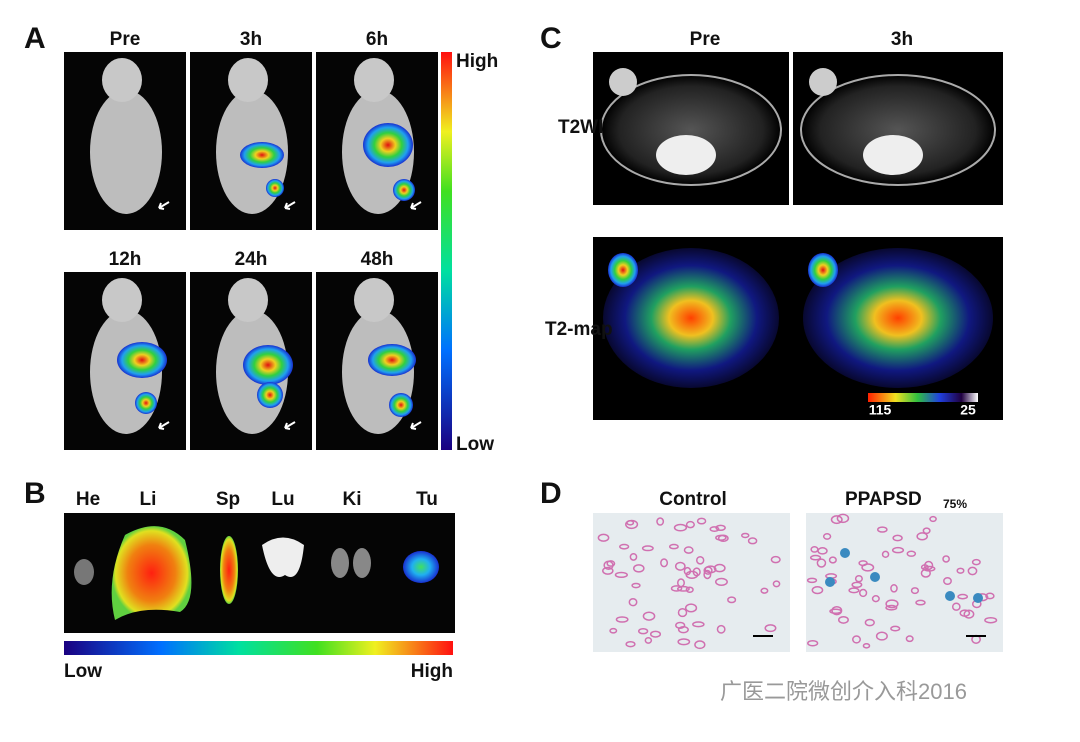  Describe the element at coordinates (258, 648) in the screenshot. I see `color-bar` at that location.